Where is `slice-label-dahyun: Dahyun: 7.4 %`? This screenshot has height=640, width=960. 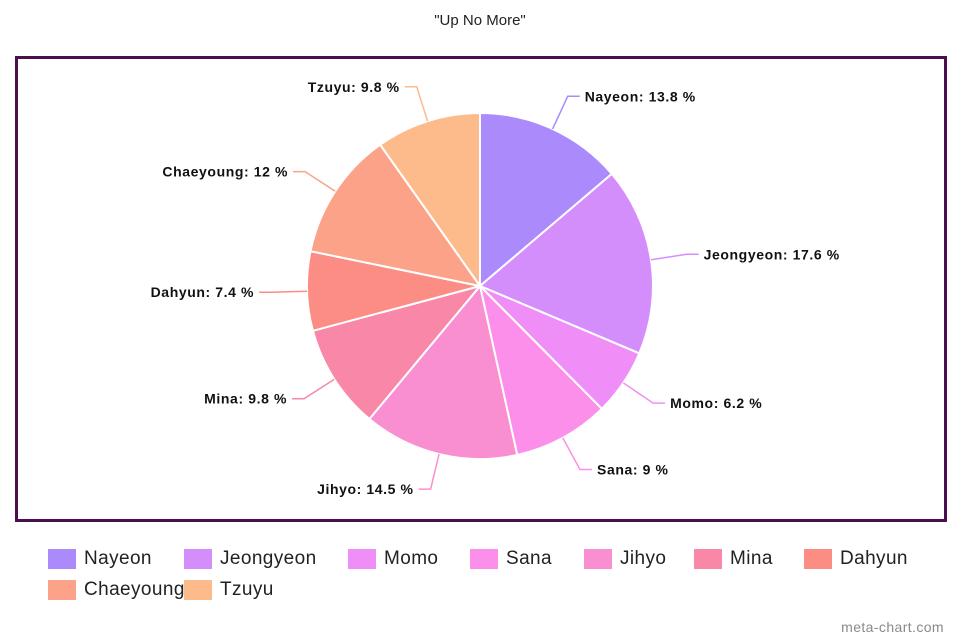 slice-label-dahyun: Dahyun: 7.4 % is located at coordinates (203, 292).